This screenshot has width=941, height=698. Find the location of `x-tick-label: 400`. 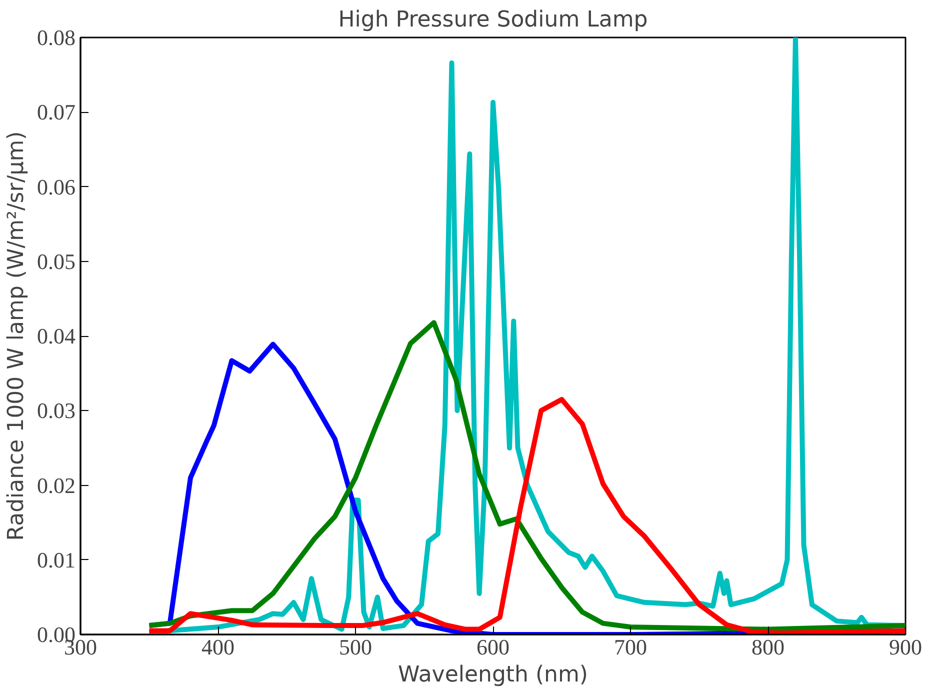

x-tick-label: 400 is located at coordinates (218, 647).